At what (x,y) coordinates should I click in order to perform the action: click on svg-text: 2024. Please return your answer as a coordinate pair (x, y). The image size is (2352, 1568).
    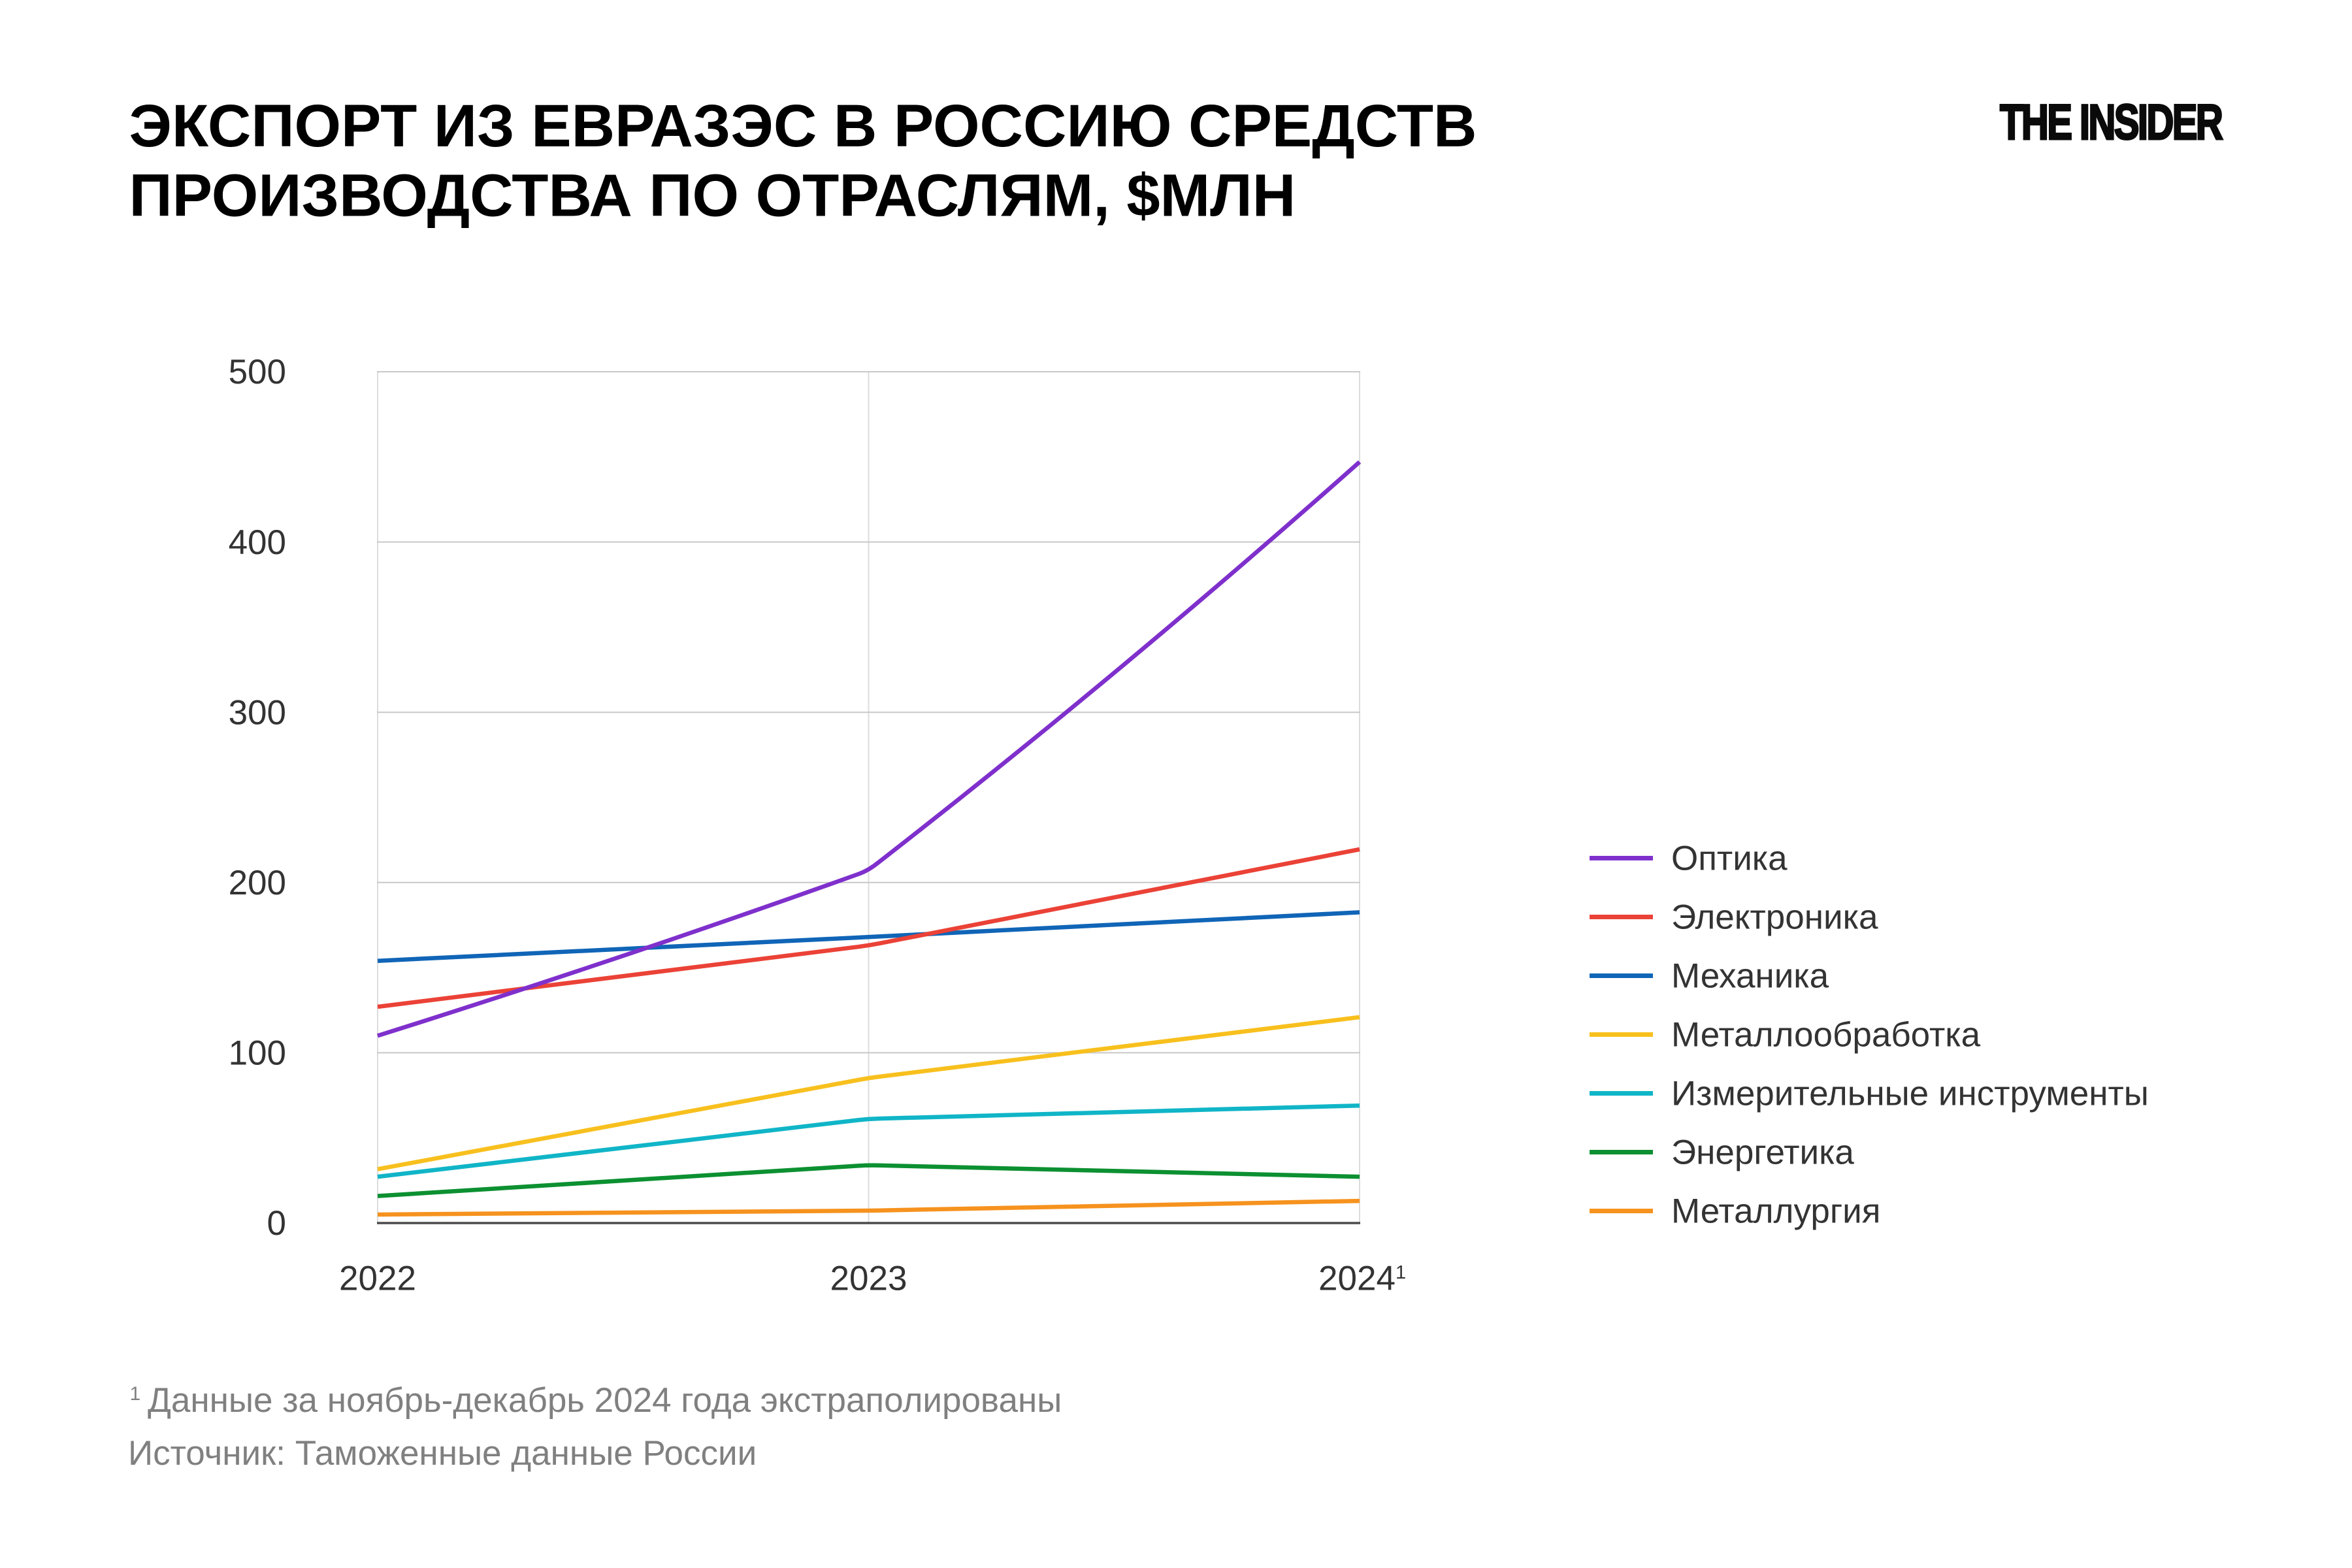
    Looking at the image, I should click on (1357, 1279).